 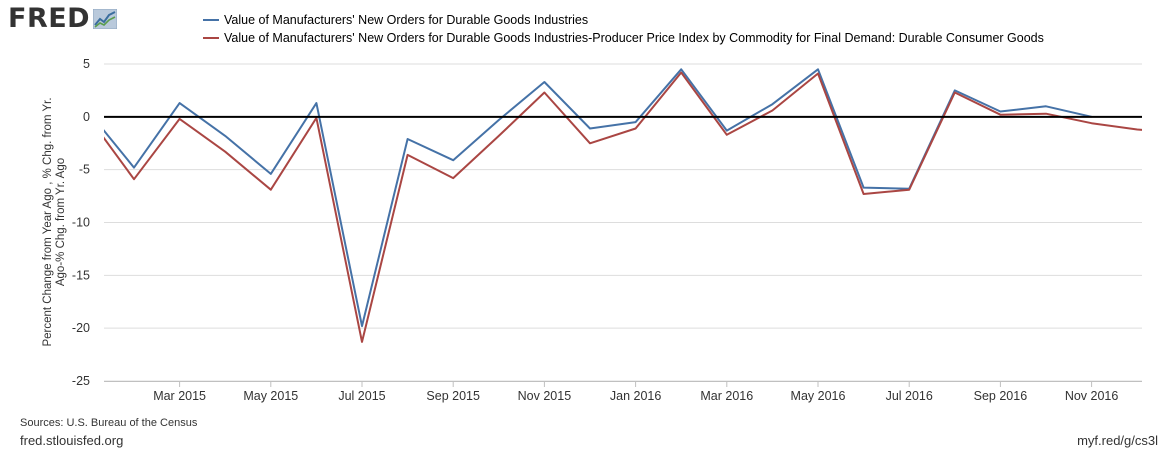 I want to click on y-tick-label: -15, so click(x=81, y=275).